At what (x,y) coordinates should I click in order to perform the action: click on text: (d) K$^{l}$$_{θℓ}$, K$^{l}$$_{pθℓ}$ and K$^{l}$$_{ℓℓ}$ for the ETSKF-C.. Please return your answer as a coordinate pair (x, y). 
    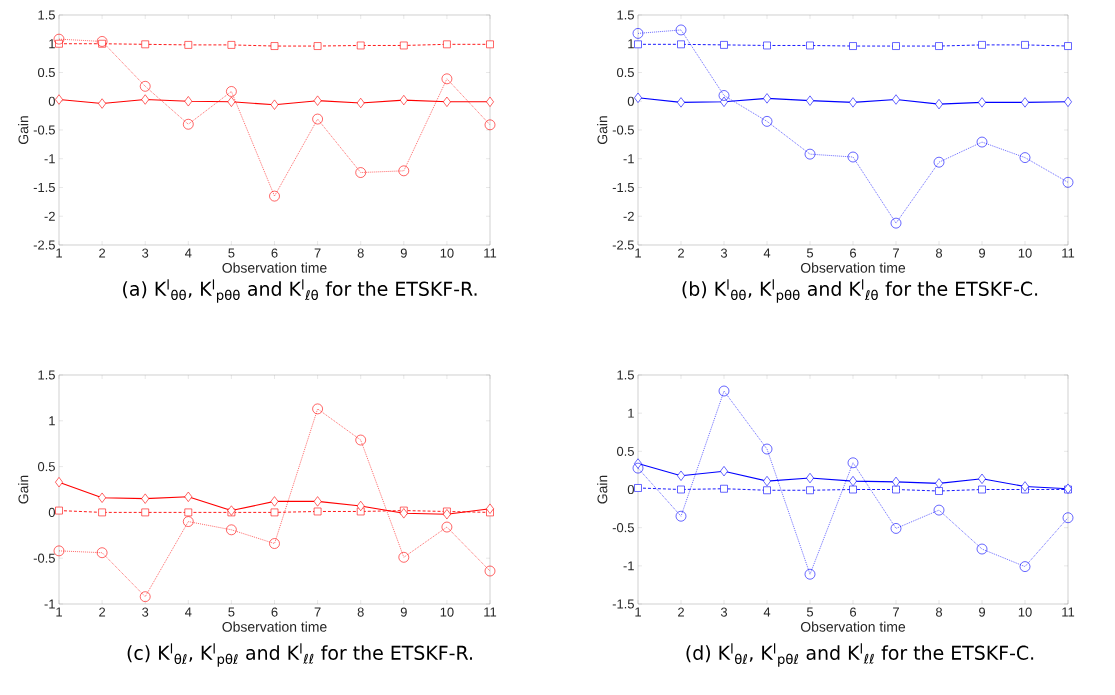
    Looking at the image, I should click on (860, 655).